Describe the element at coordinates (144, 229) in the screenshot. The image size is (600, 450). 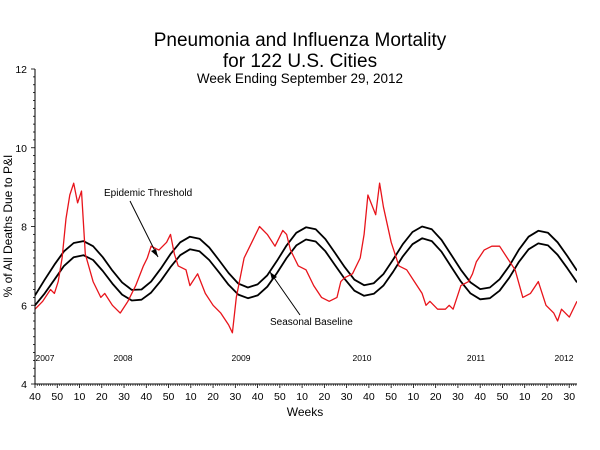
I see `annotation-epidemic-threshold-arrow` at that location.